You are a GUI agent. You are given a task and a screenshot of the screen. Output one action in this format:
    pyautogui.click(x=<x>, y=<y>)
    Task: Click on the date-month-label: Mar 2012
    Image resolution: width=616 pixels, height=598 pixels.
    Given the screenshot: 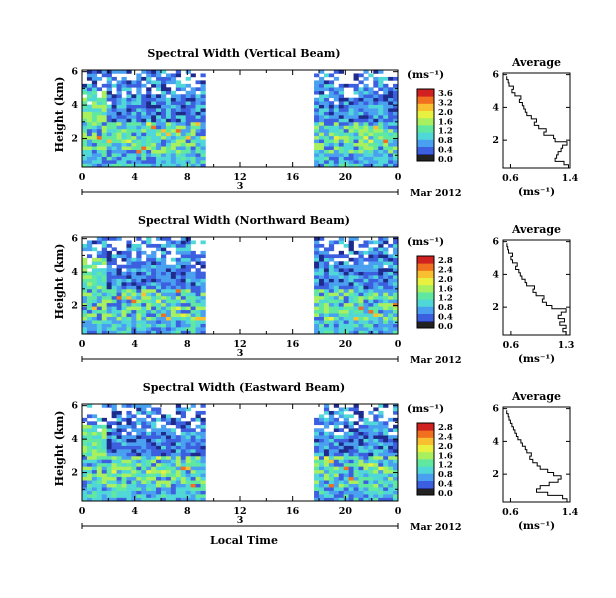 What is the action you would take?
    pyautogui.click(x=435, y=193)
    